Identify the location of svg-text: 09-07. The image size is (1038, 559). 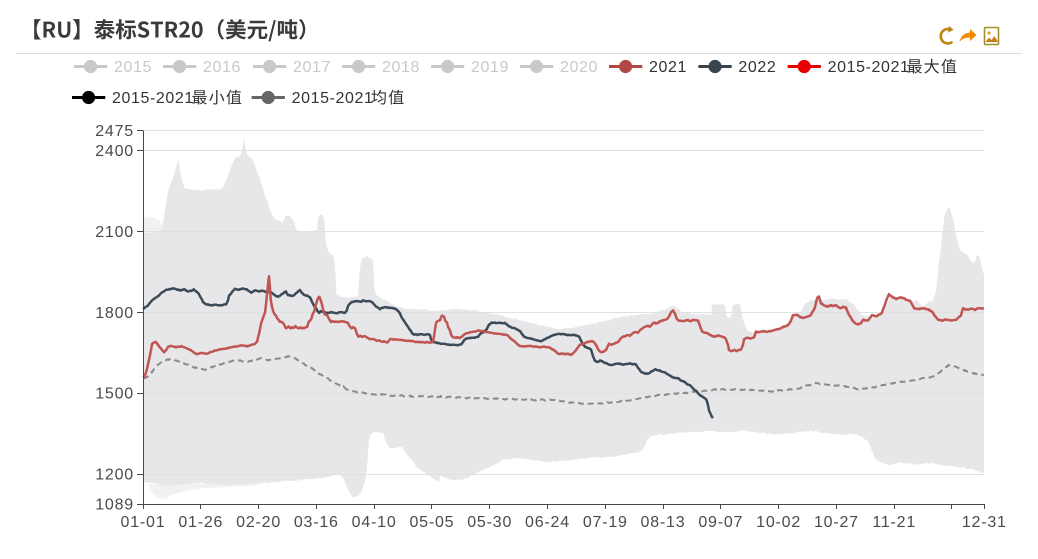
(720, 522).